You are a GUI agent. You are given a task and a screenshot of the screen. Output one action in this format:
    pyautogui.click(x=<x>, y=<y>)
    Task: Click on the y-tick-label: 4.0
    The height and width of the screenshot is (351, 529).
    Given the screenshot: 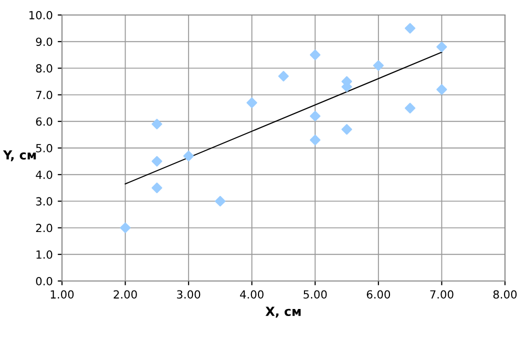 What is the action you would take?
    pyautogui.click(x=44, y=174)
    